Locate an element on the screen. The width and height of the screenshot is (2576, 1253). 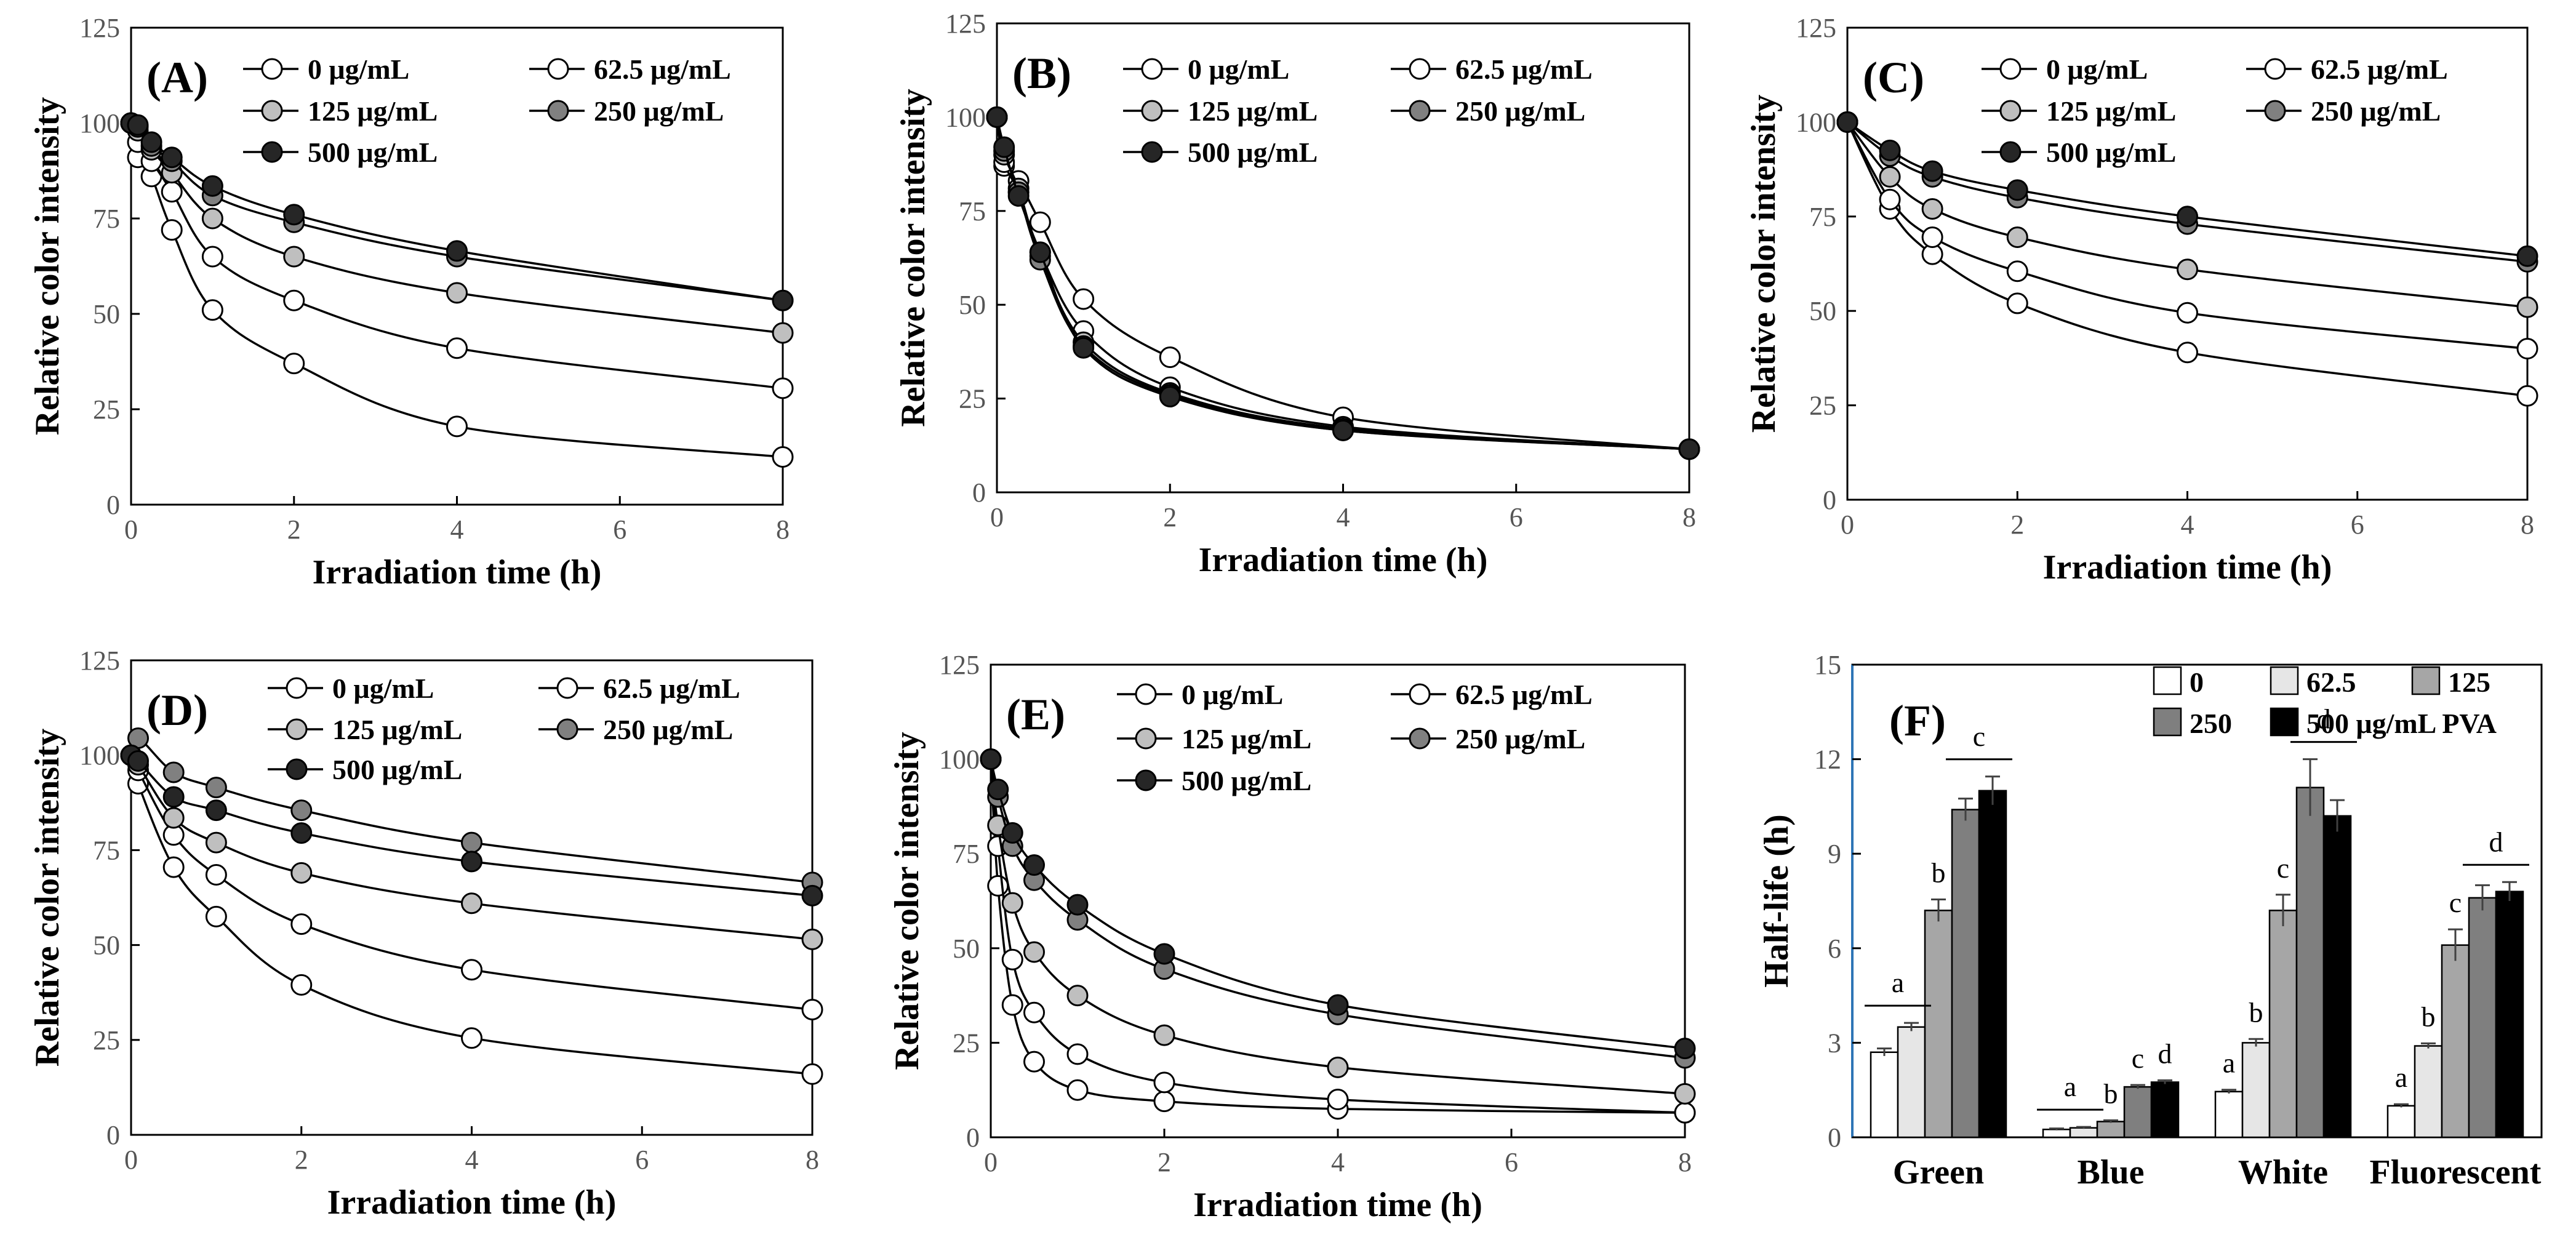
significance-letter: d is located at coordinates (2165, 1053).